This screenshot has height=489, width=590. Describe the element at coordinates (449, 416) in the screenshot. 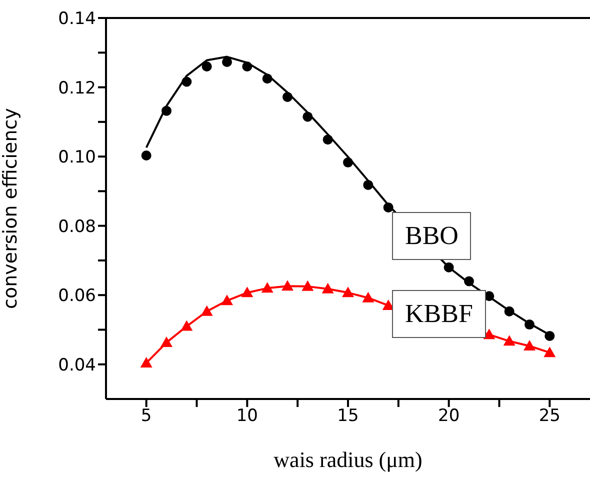

I see `x-tick-label: 20` at that location.